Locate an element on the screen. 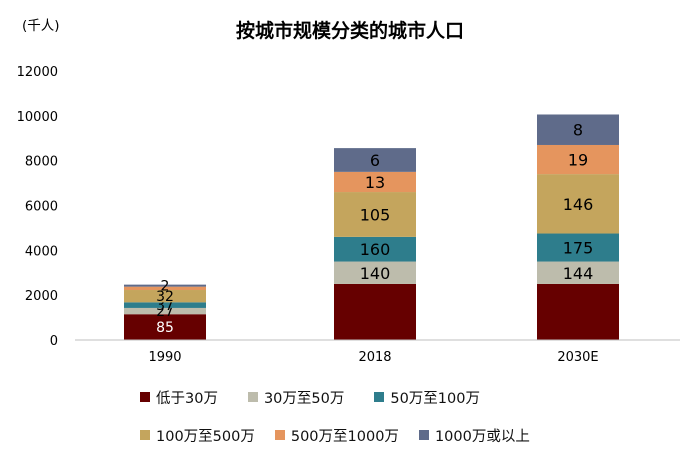 Image resolution: width=700 pixels, height=461 pixels. data-label: 2 is located at coordinates (165, 287).